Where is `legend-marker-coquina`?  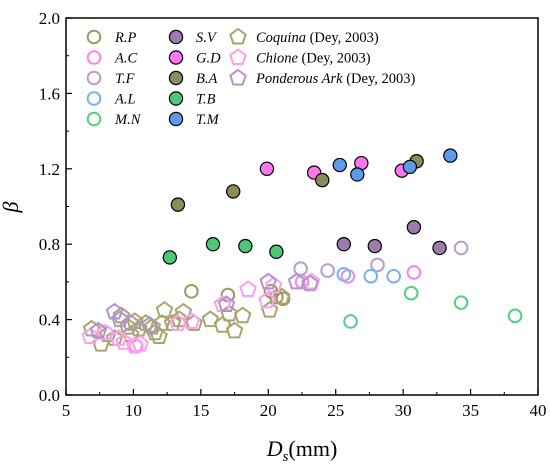
legend-marker-coquina is located at coordinates (238, 36).